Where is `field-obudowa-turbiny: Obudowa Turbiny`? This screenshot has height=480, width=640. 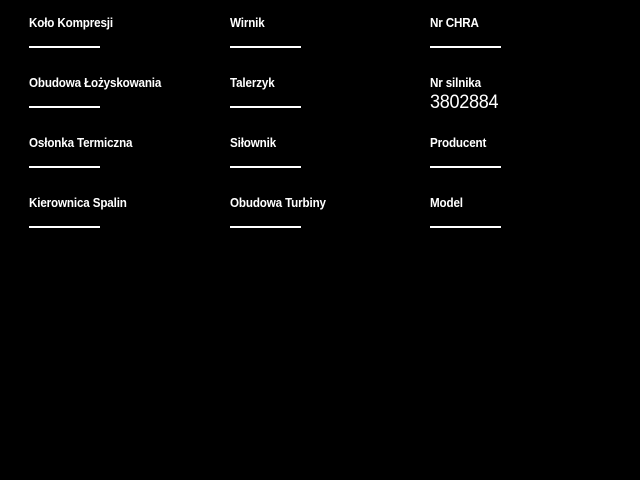
field-obudowa-turbiny: Obudowa Turbiny is located at coordinates (330, 226).